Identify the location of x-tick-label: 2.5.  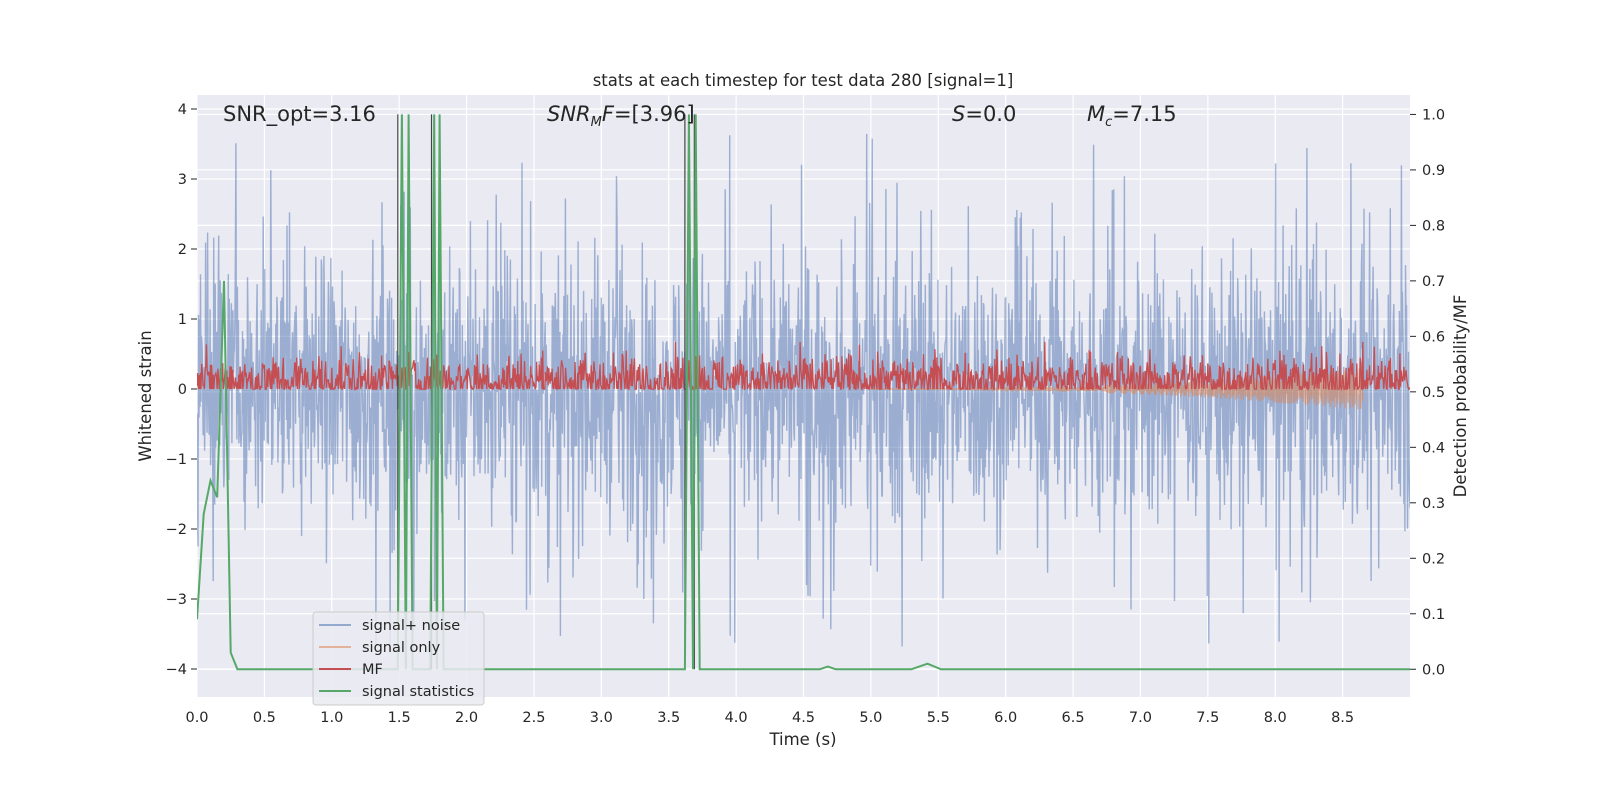
(533, 718).